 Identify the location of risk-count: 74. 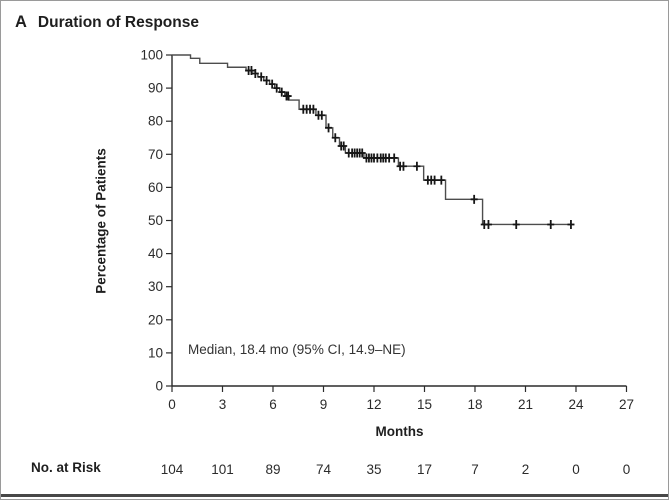
(324, 469).